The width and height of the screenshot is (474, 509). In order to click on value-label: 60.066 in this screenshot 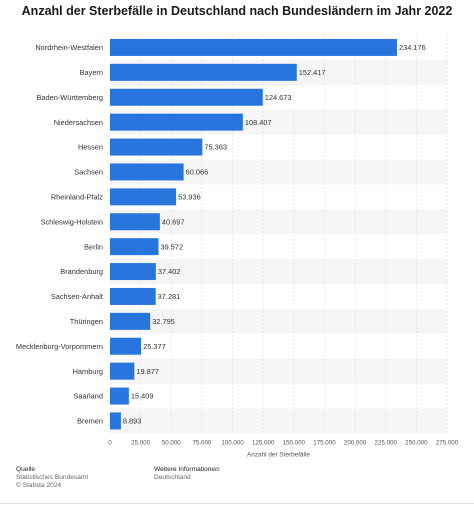, I will do `click(197, 172)`.